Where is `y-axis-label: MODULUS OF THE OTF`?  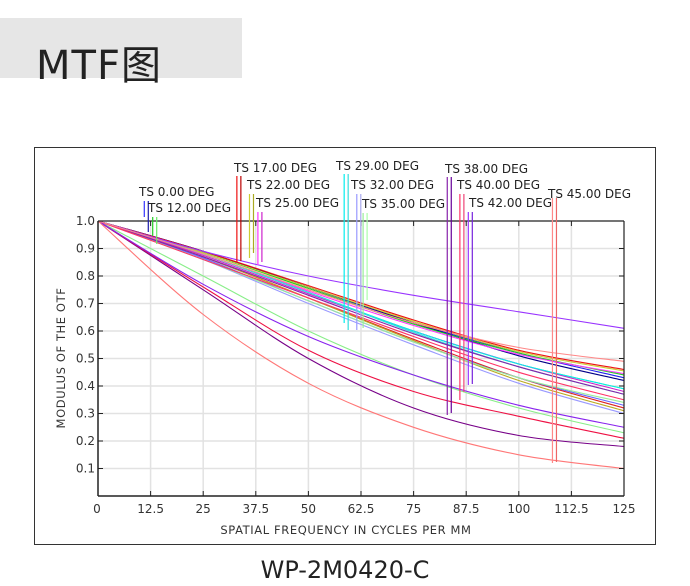 y-axis-label: MODULUS OF THE OTF is located at coordinates (61, 358).